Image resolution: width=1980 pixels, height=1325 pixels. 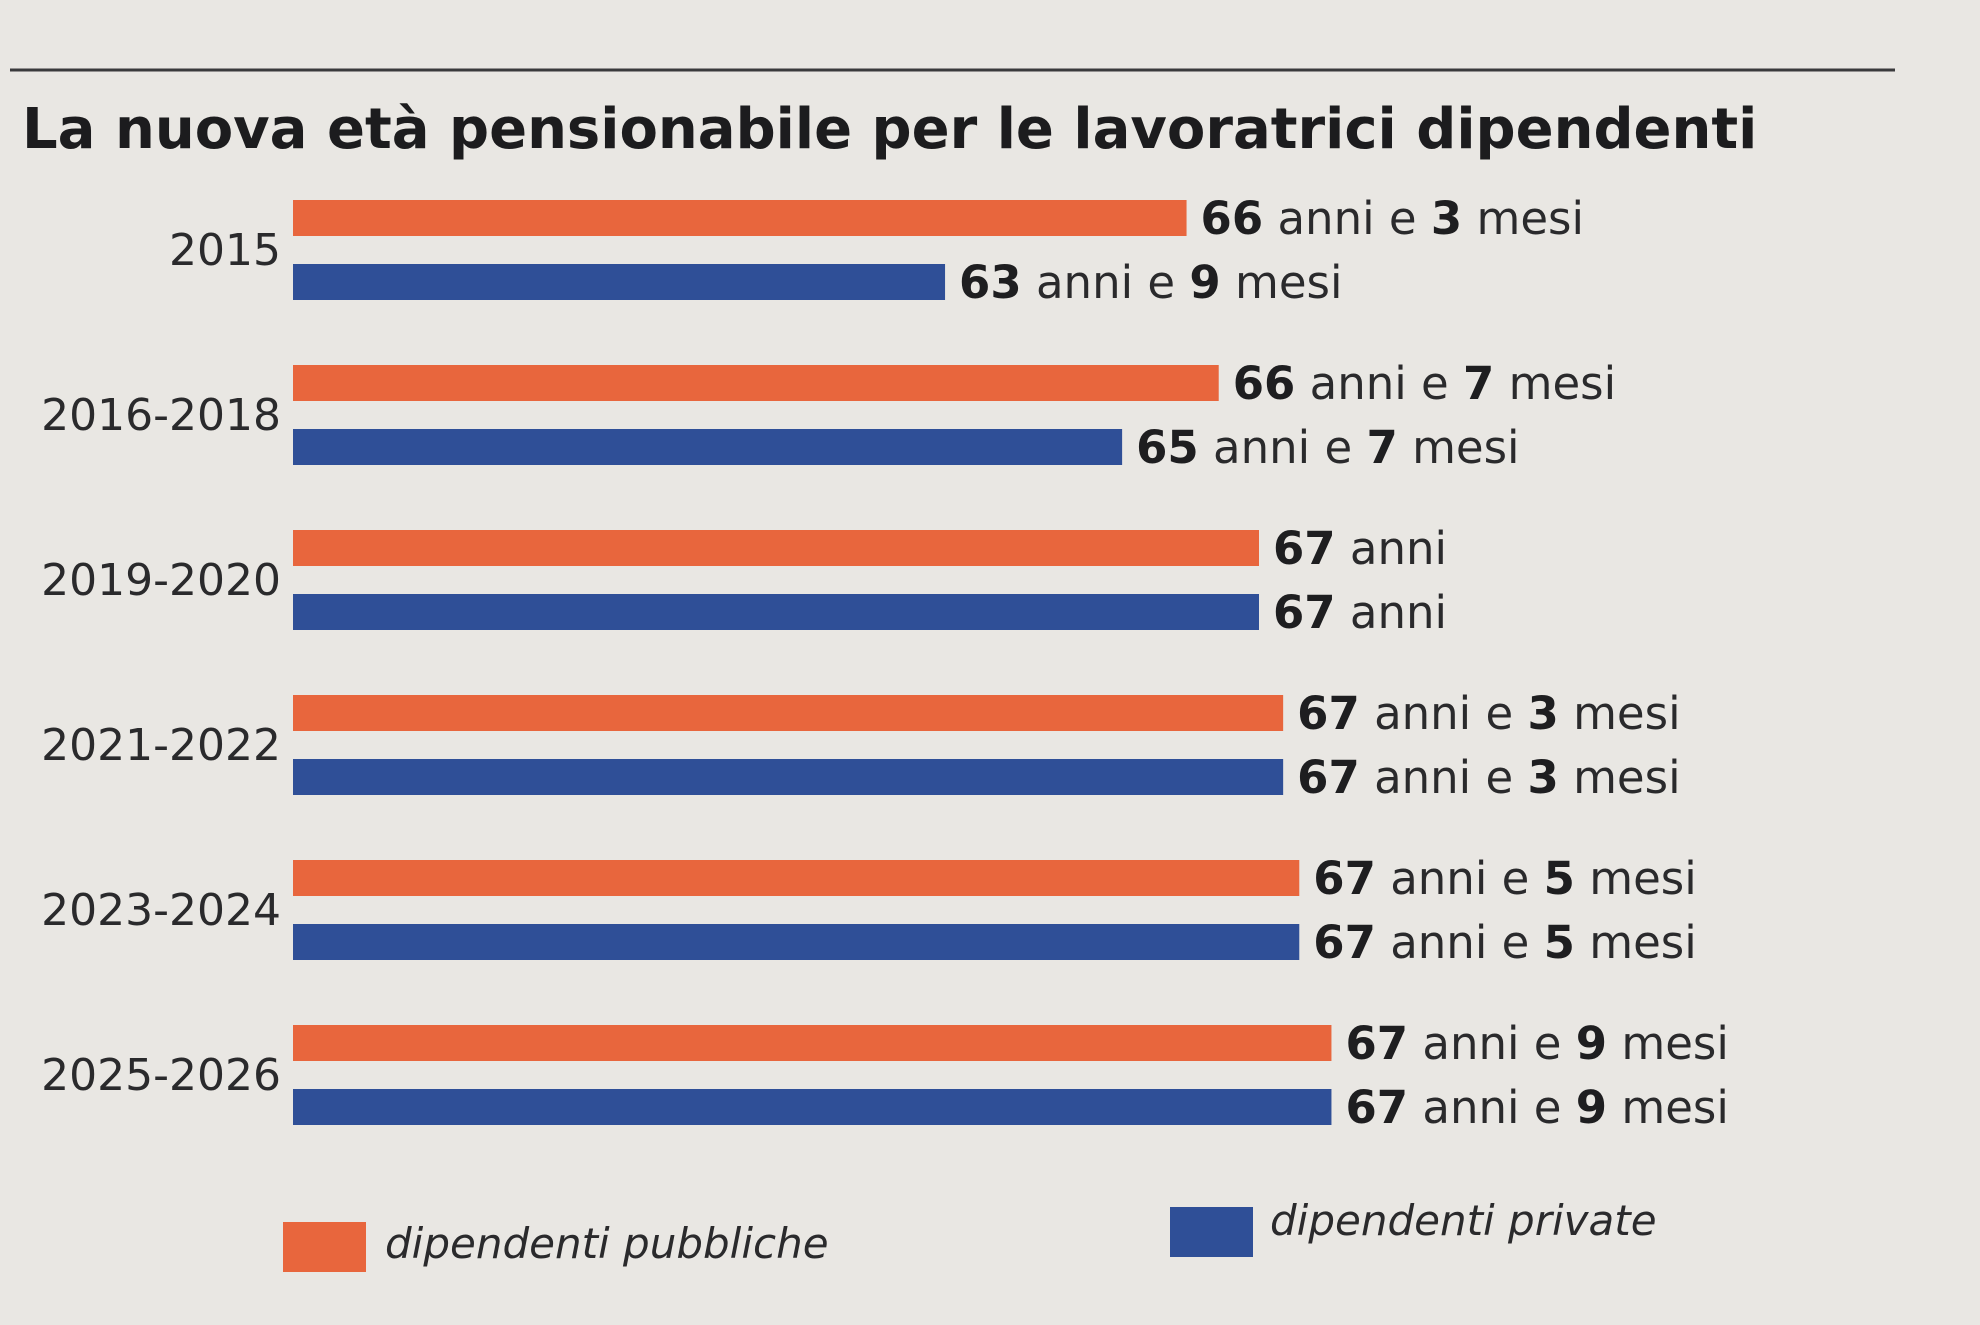 I want to click on data-label-private-2025-2026: 67 anni e 9 mesi, so click(x=1536, y=1107).